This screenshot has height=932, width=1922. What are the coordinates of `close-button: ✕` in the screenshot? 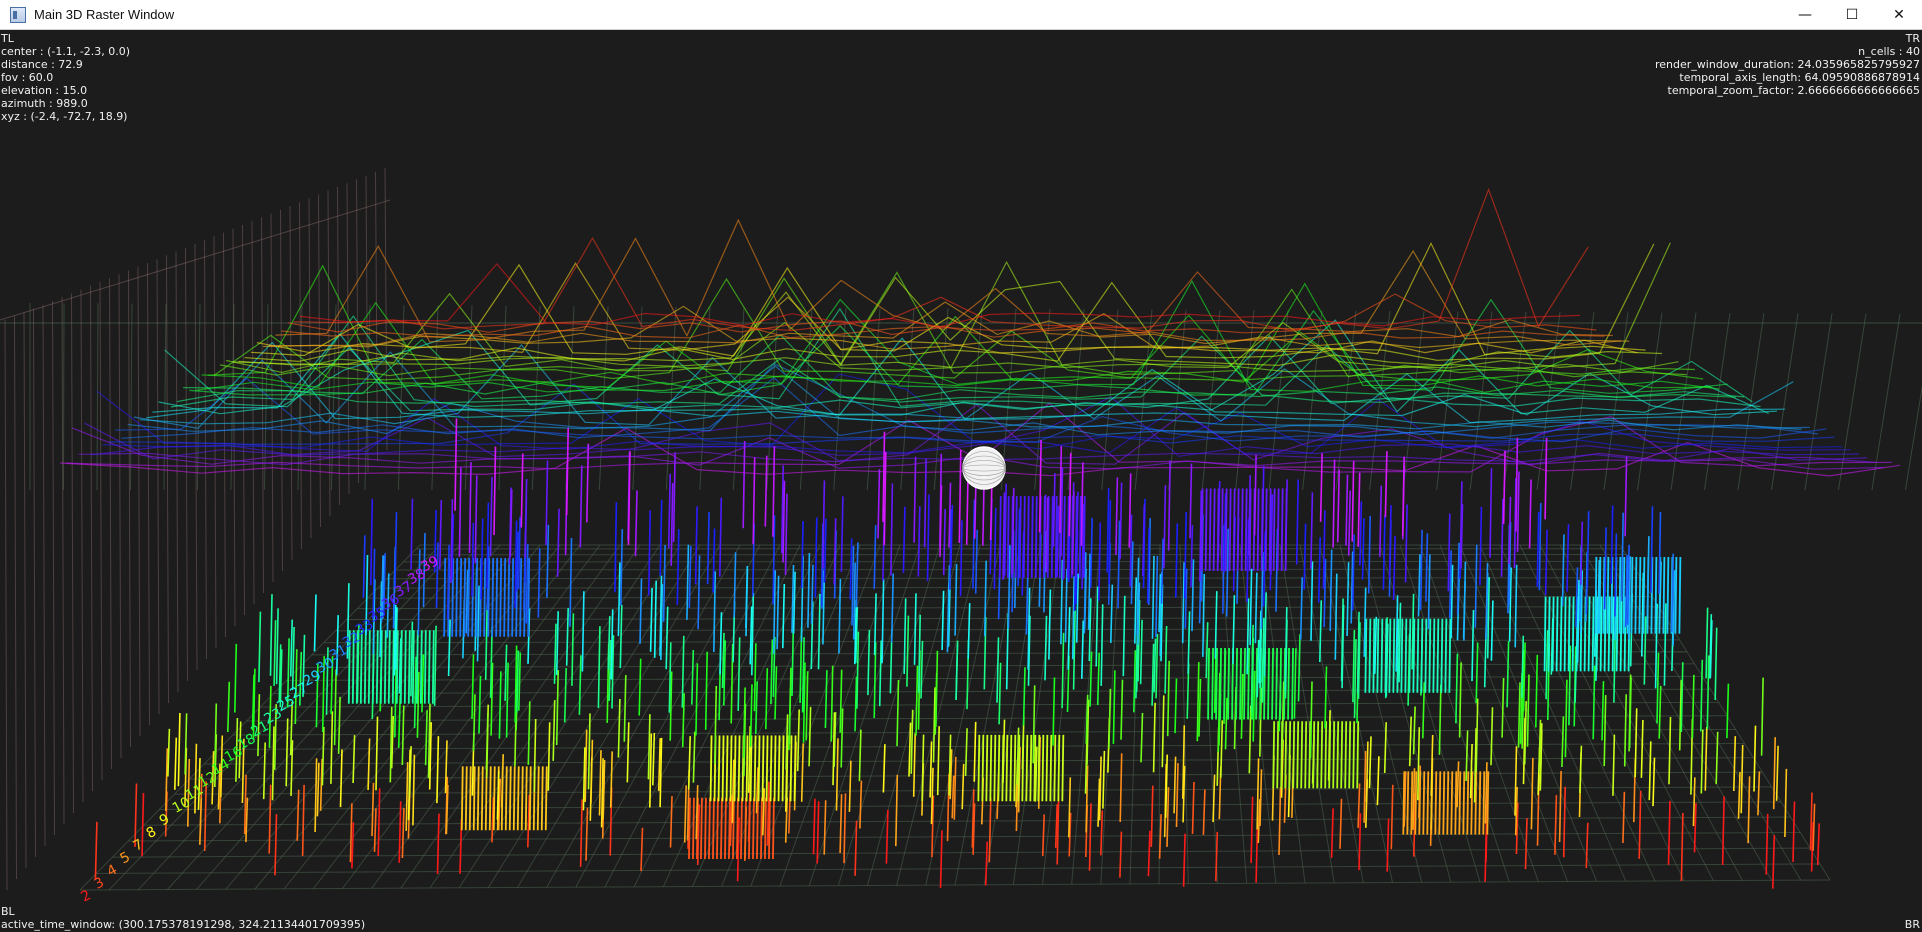 It's located at (1899, 15).